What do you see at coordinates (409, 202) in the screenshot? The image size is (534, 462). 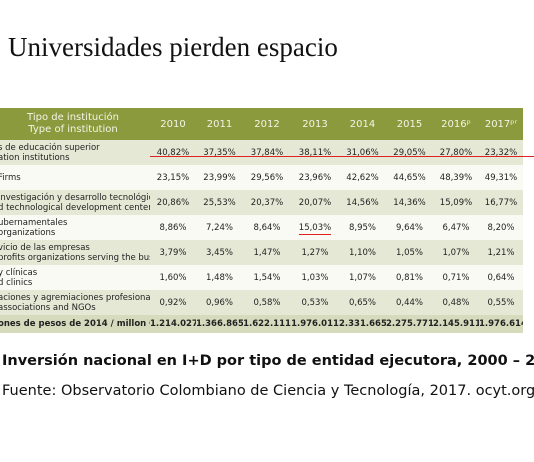 I see `cell-value: 14,36%` at bounding box center [409, 202].